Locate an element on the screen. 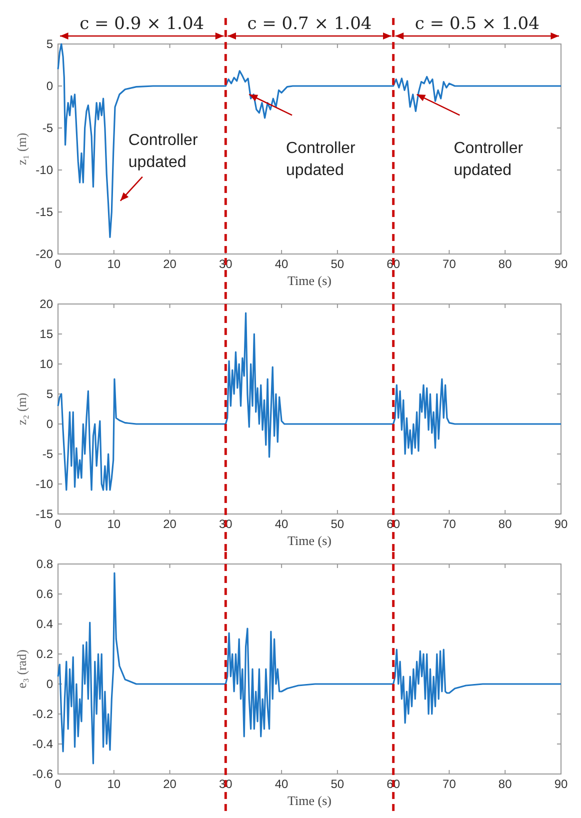 This screenshot has width=581, height=818. text: c = 0.5 × 1.04 is located at coordinates (477, 24).